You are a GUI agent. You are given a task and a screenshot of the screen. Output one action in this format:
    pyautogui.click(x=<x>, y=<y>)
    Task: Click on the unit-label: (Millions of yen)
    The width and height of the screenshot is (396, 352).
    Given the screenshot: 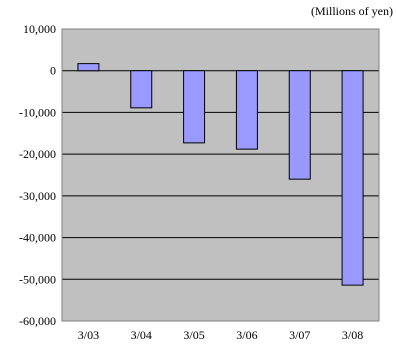 What is the action you would take?
    pyautogui.click(x=352, y=11)
    